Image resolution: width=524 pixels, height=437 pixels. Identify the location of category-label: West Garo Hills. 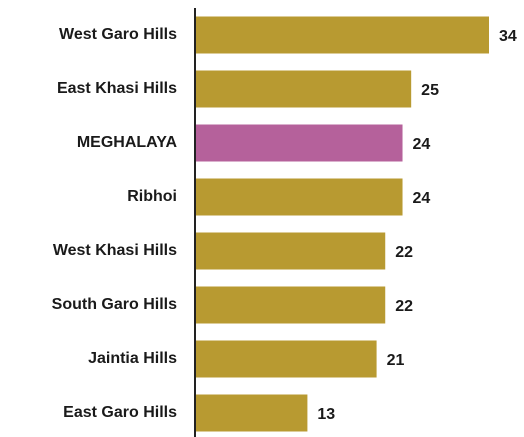
(118, 34).